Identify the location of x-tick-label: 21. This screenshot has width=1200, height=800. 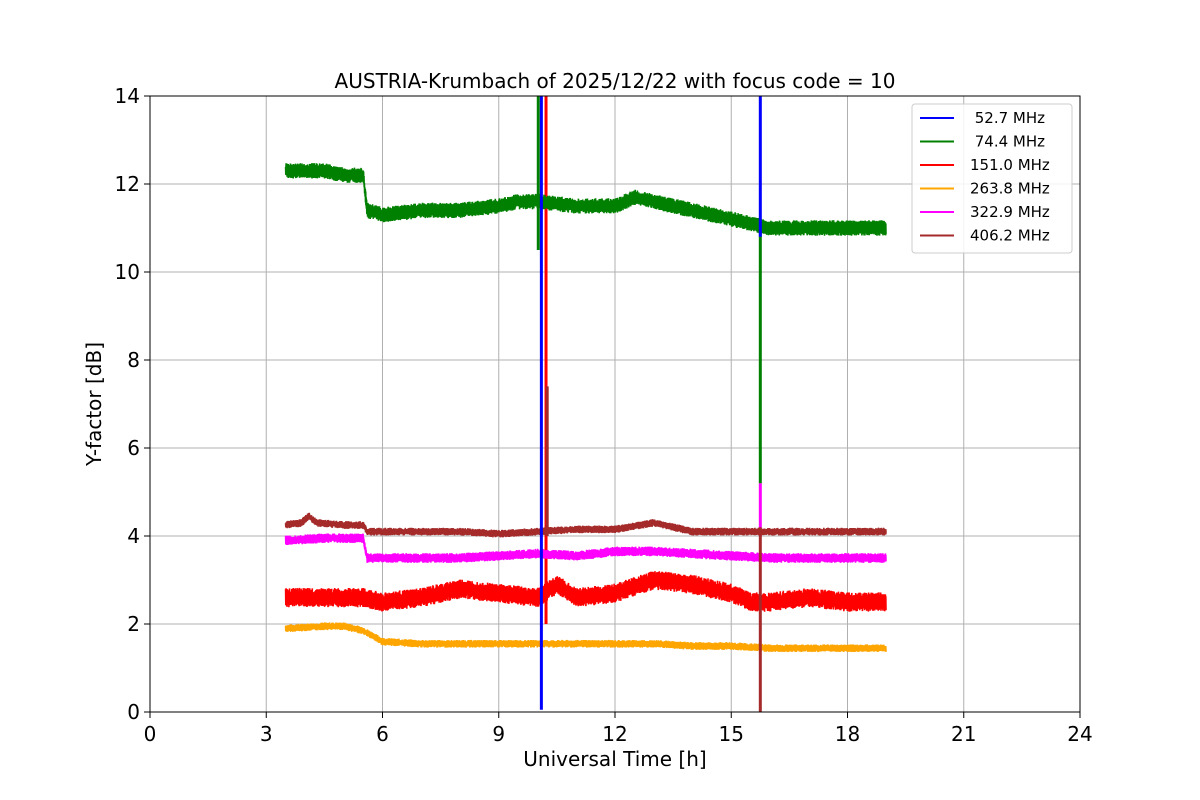
(963, 734).